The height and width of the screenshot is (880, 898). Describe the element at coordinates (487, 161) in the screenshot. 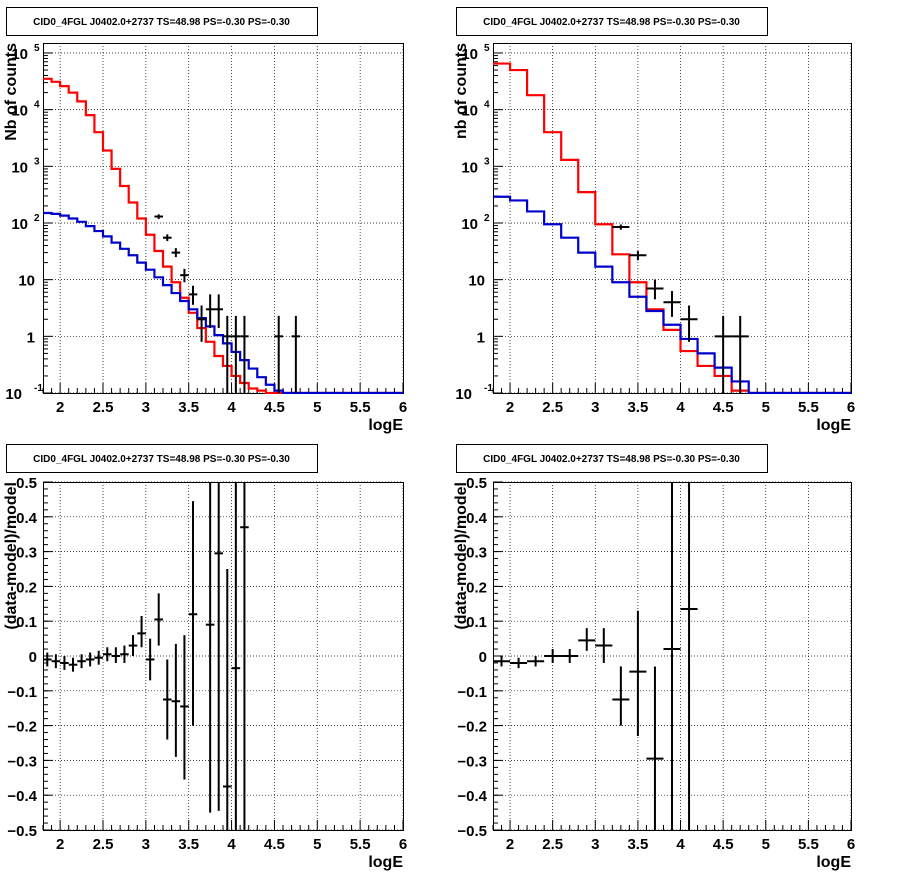

I see `y-tick-exponent: 3` at that location.